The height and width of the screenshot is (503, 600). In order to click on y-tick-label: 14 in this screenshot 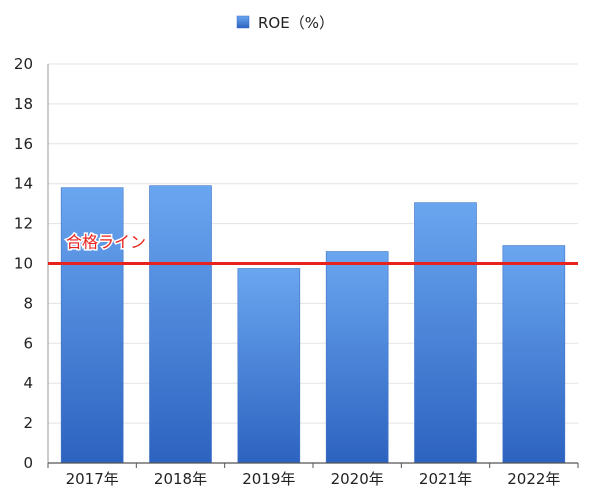, I will do `click(23, 184)`.